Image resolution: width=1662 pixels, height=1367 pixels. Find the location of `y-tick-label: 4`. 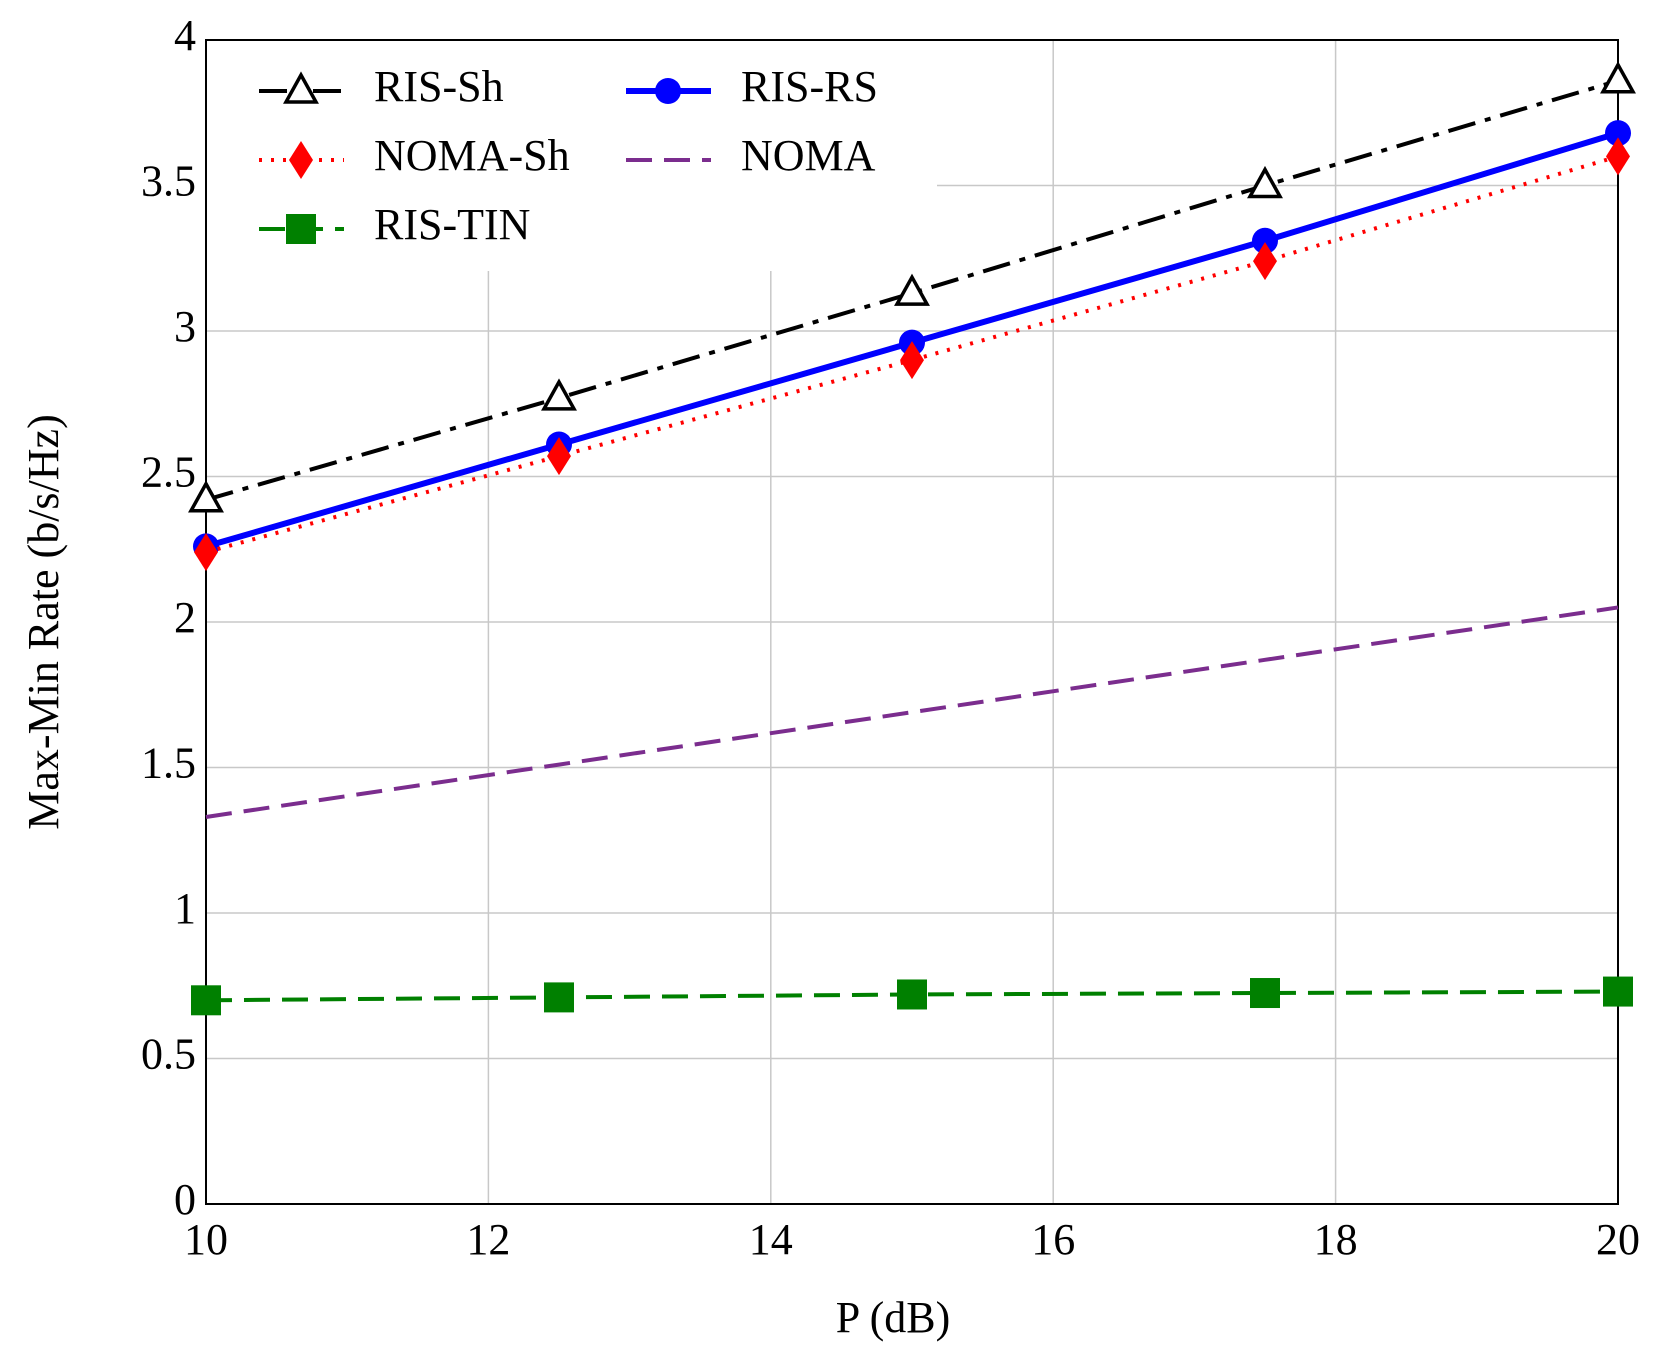

y-tick-label: 4 is located at coordinates (185, 35).